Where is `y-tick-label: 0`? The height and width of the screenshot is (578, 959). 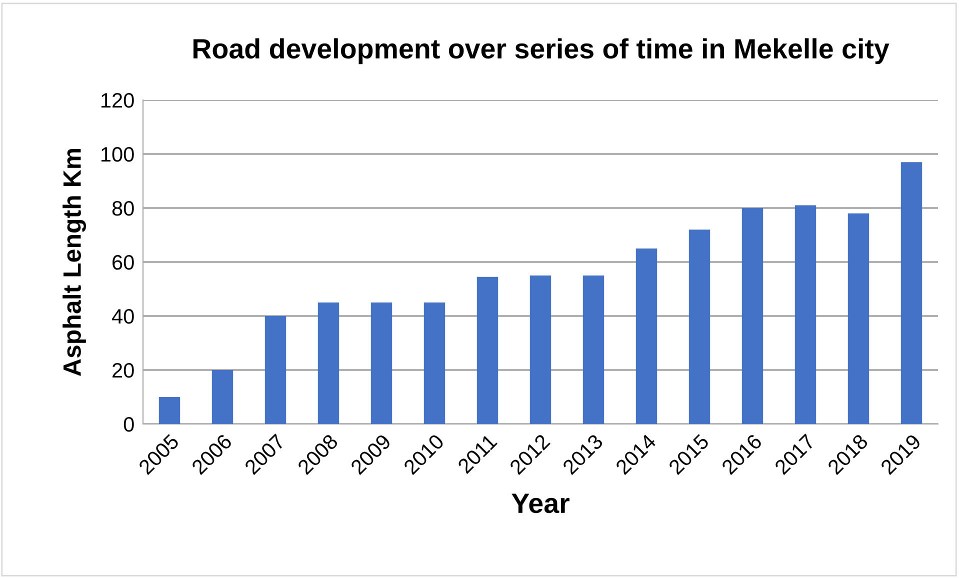 y-tick-label: 0 is located at coordinates (129, 424).